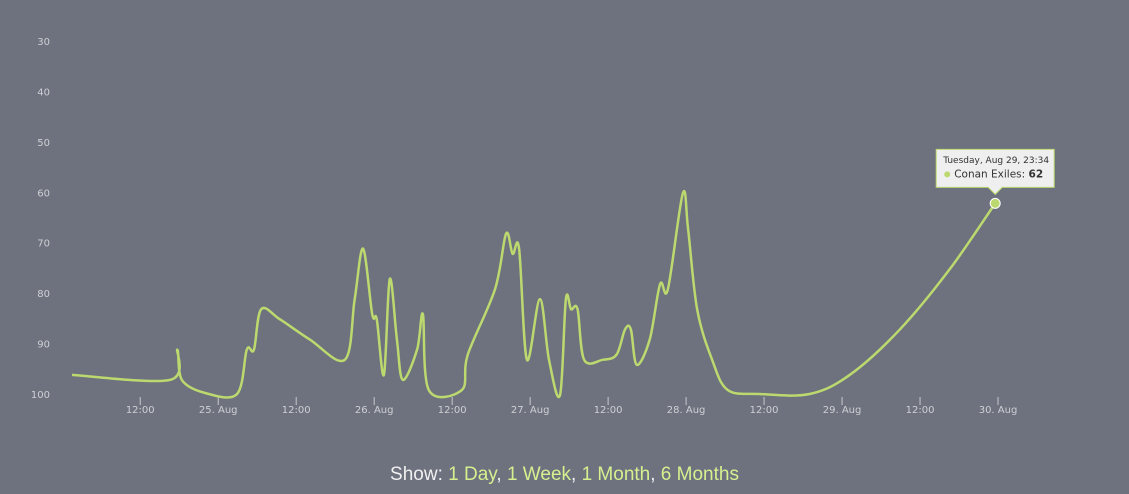  Describe the element at coordinates (43, 92) in the screenshot. I see `y-tick-label: 40` at that location.